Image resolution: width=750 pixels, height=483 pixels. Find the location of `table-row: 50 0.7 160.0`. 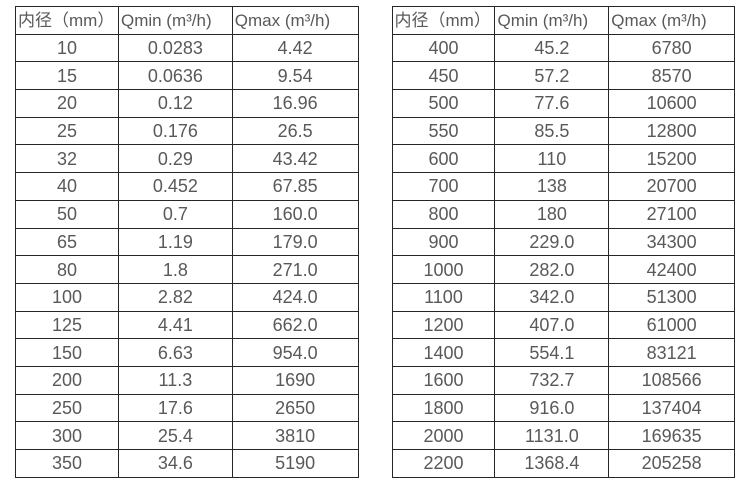

table-row: 50 0.7 160.0 is located at coordinates (187, 214).